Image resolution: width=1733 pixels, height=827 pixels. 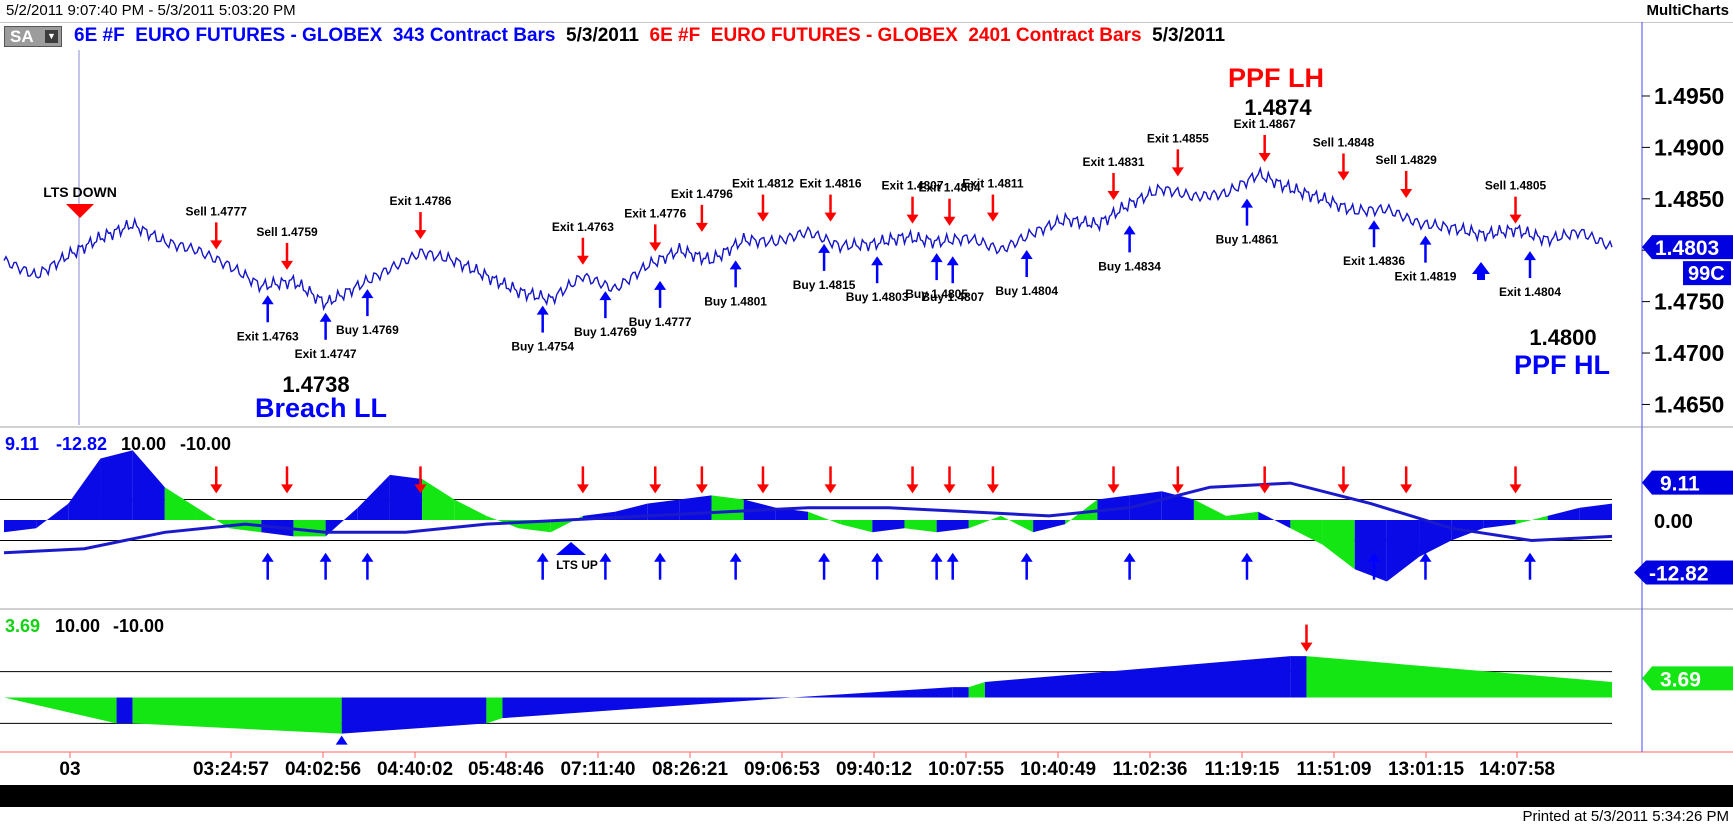 What do you see at coordinates (602, 35) in the screenshot?
I see `series1-date: 5/3/2011` at bounding box center [602, 35].